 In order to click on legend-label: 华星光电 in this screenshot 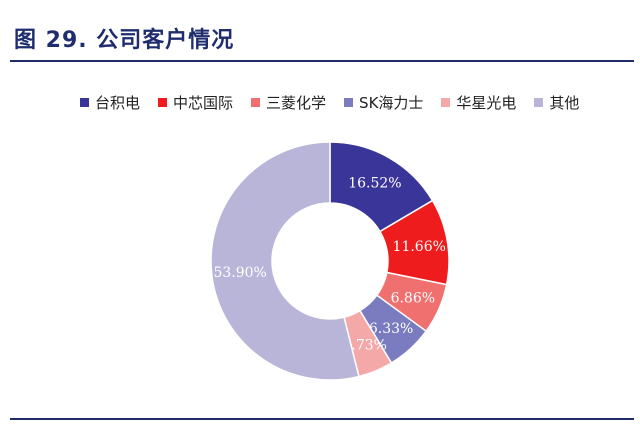, I will do `click(486, 103)`.